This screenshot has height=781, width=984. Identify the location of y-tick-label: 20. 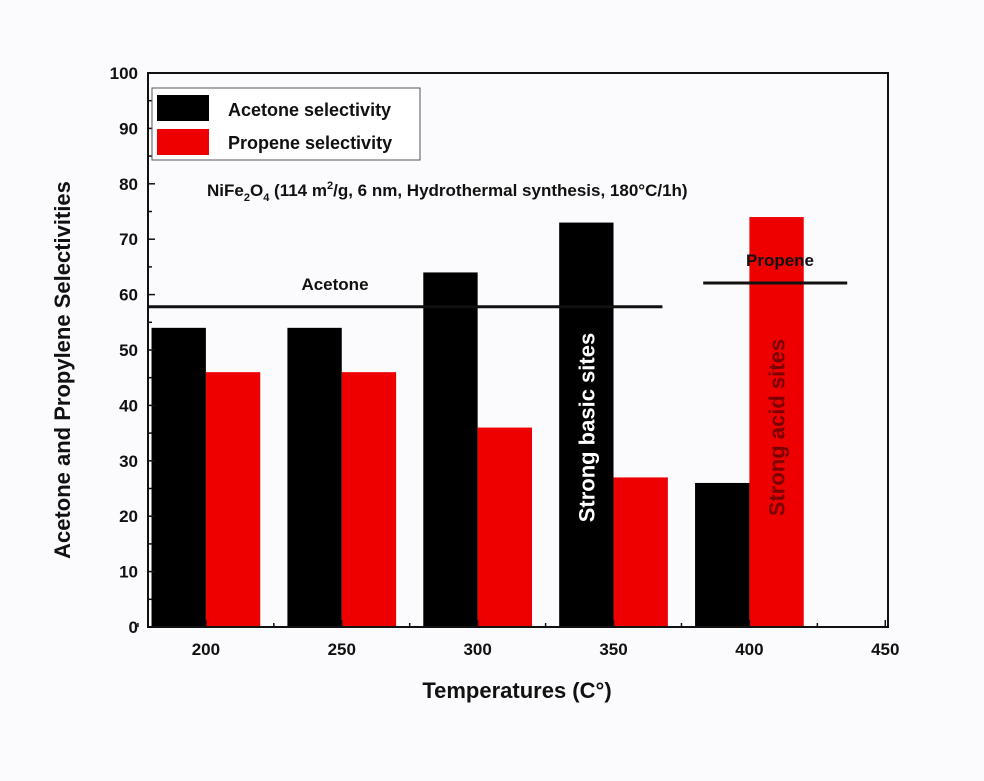
(128, 516).